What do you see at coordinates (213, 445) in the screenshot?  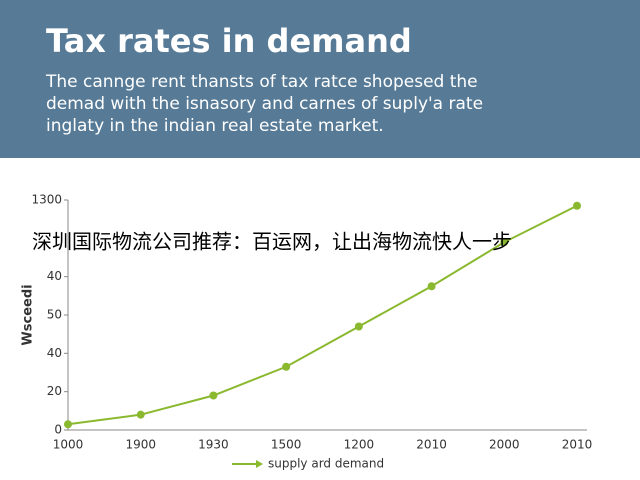 I see `x-tick-label: 1930` at bounding box center [213, 445].